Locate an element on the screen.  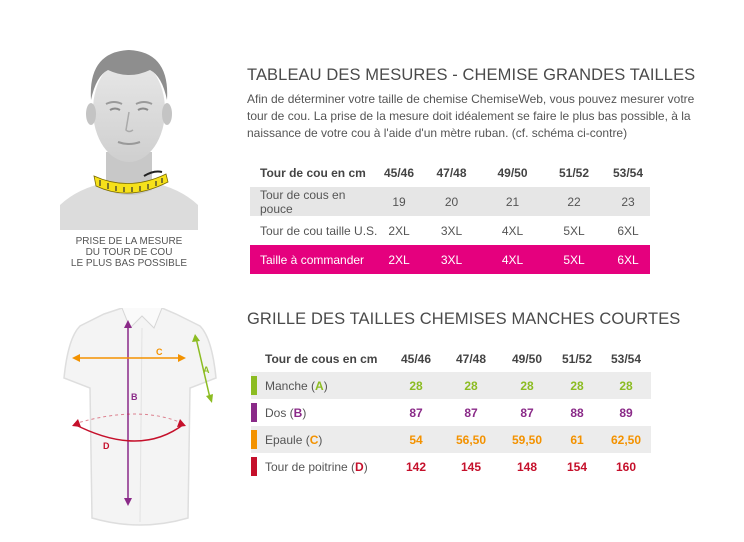
measuring-tape-icon is located at coordinates (131, 182).